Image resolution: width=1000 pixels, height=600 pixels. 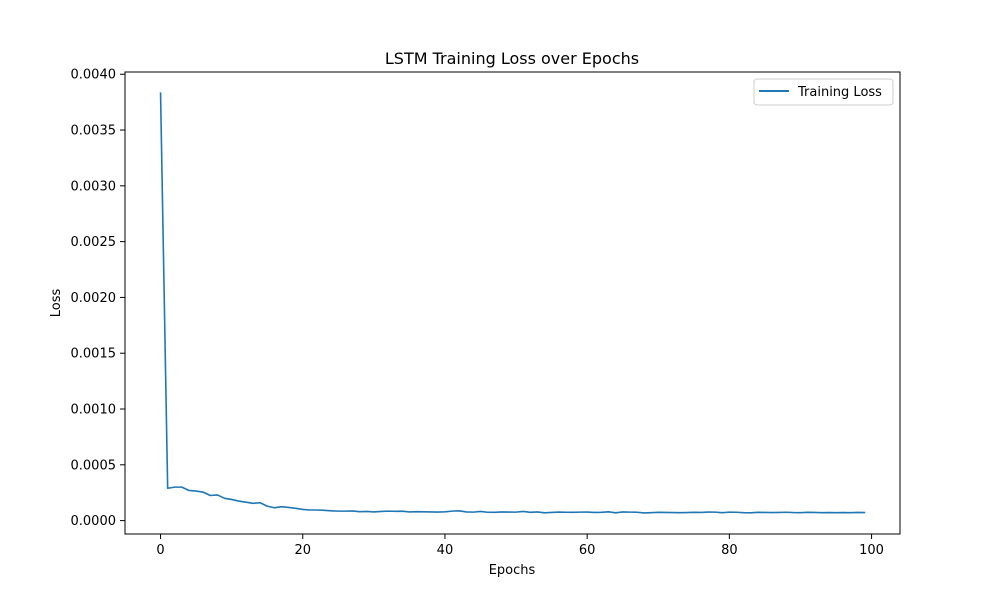 What do you see at coordinates (839, 92) in the screenshot?
I see `legend-label-training-loss: Training Loss` at bounding box center [839, 92].